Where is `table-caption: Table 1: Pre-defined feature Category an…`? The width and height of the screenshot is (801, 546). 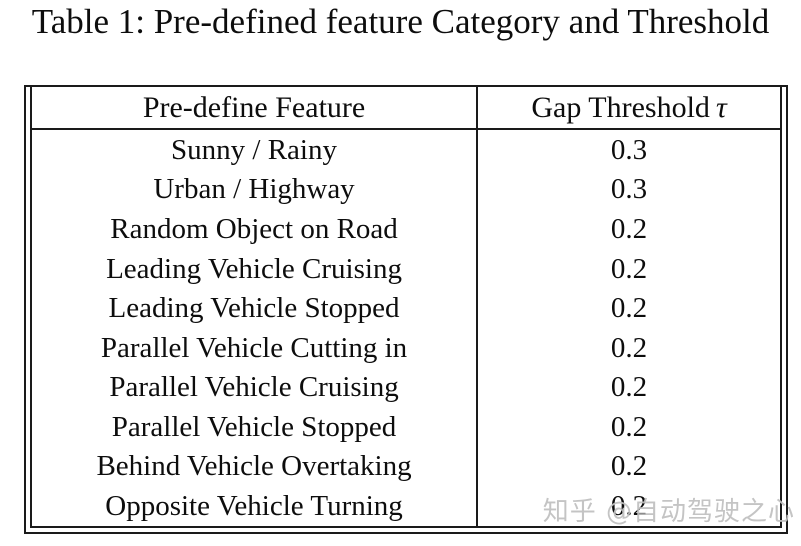 table-caption: Table 1: Pre-defined feature Category an… is located at coordinates (400, 21).